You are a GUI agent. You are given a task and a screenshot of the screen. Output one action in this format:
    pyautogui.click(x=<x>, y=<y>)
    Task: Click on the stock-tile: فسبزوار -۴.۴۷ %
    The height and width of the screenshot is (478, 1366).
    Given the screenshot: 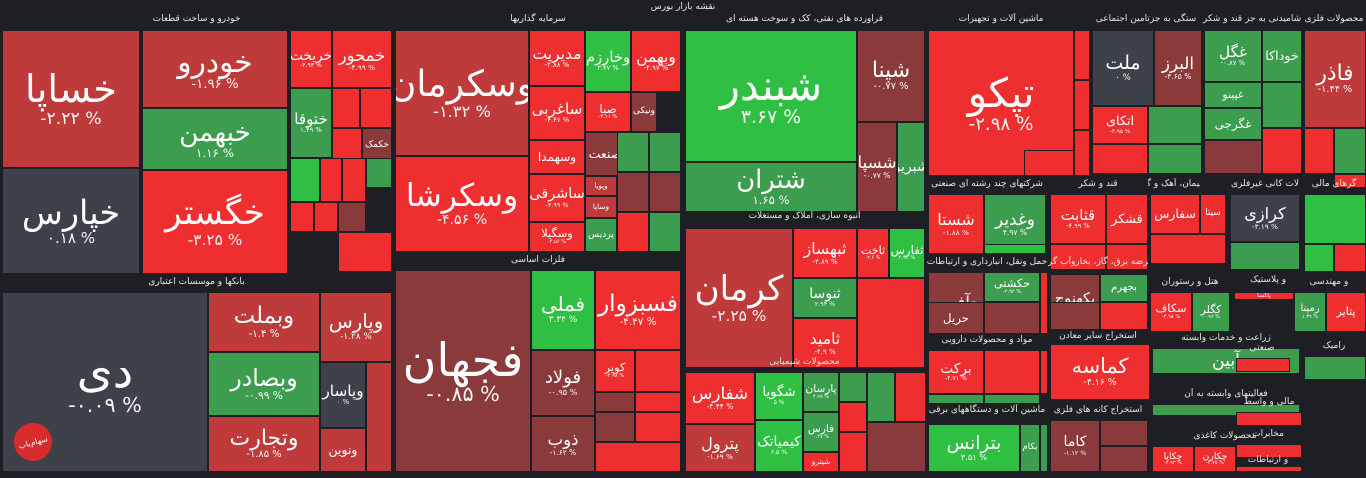 What is the action you would take?
    pyautogui.click(x=638, y=310)
    